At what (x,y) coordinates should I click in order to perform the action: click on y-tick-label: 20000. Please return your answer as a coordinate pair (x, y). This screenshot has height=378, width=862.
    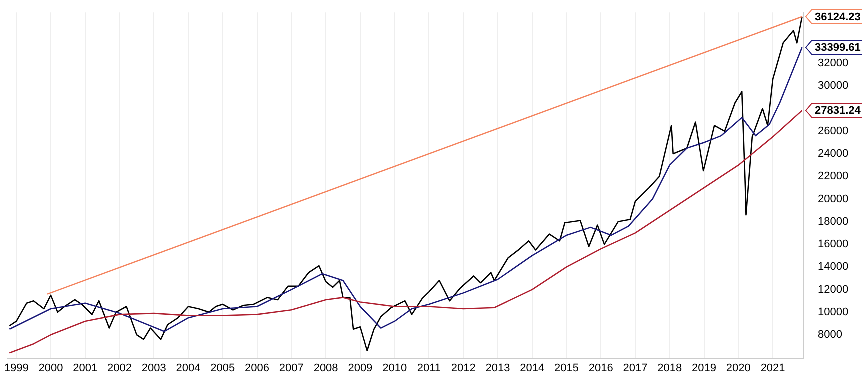
    Looking at the image, I should click on (833, 199).